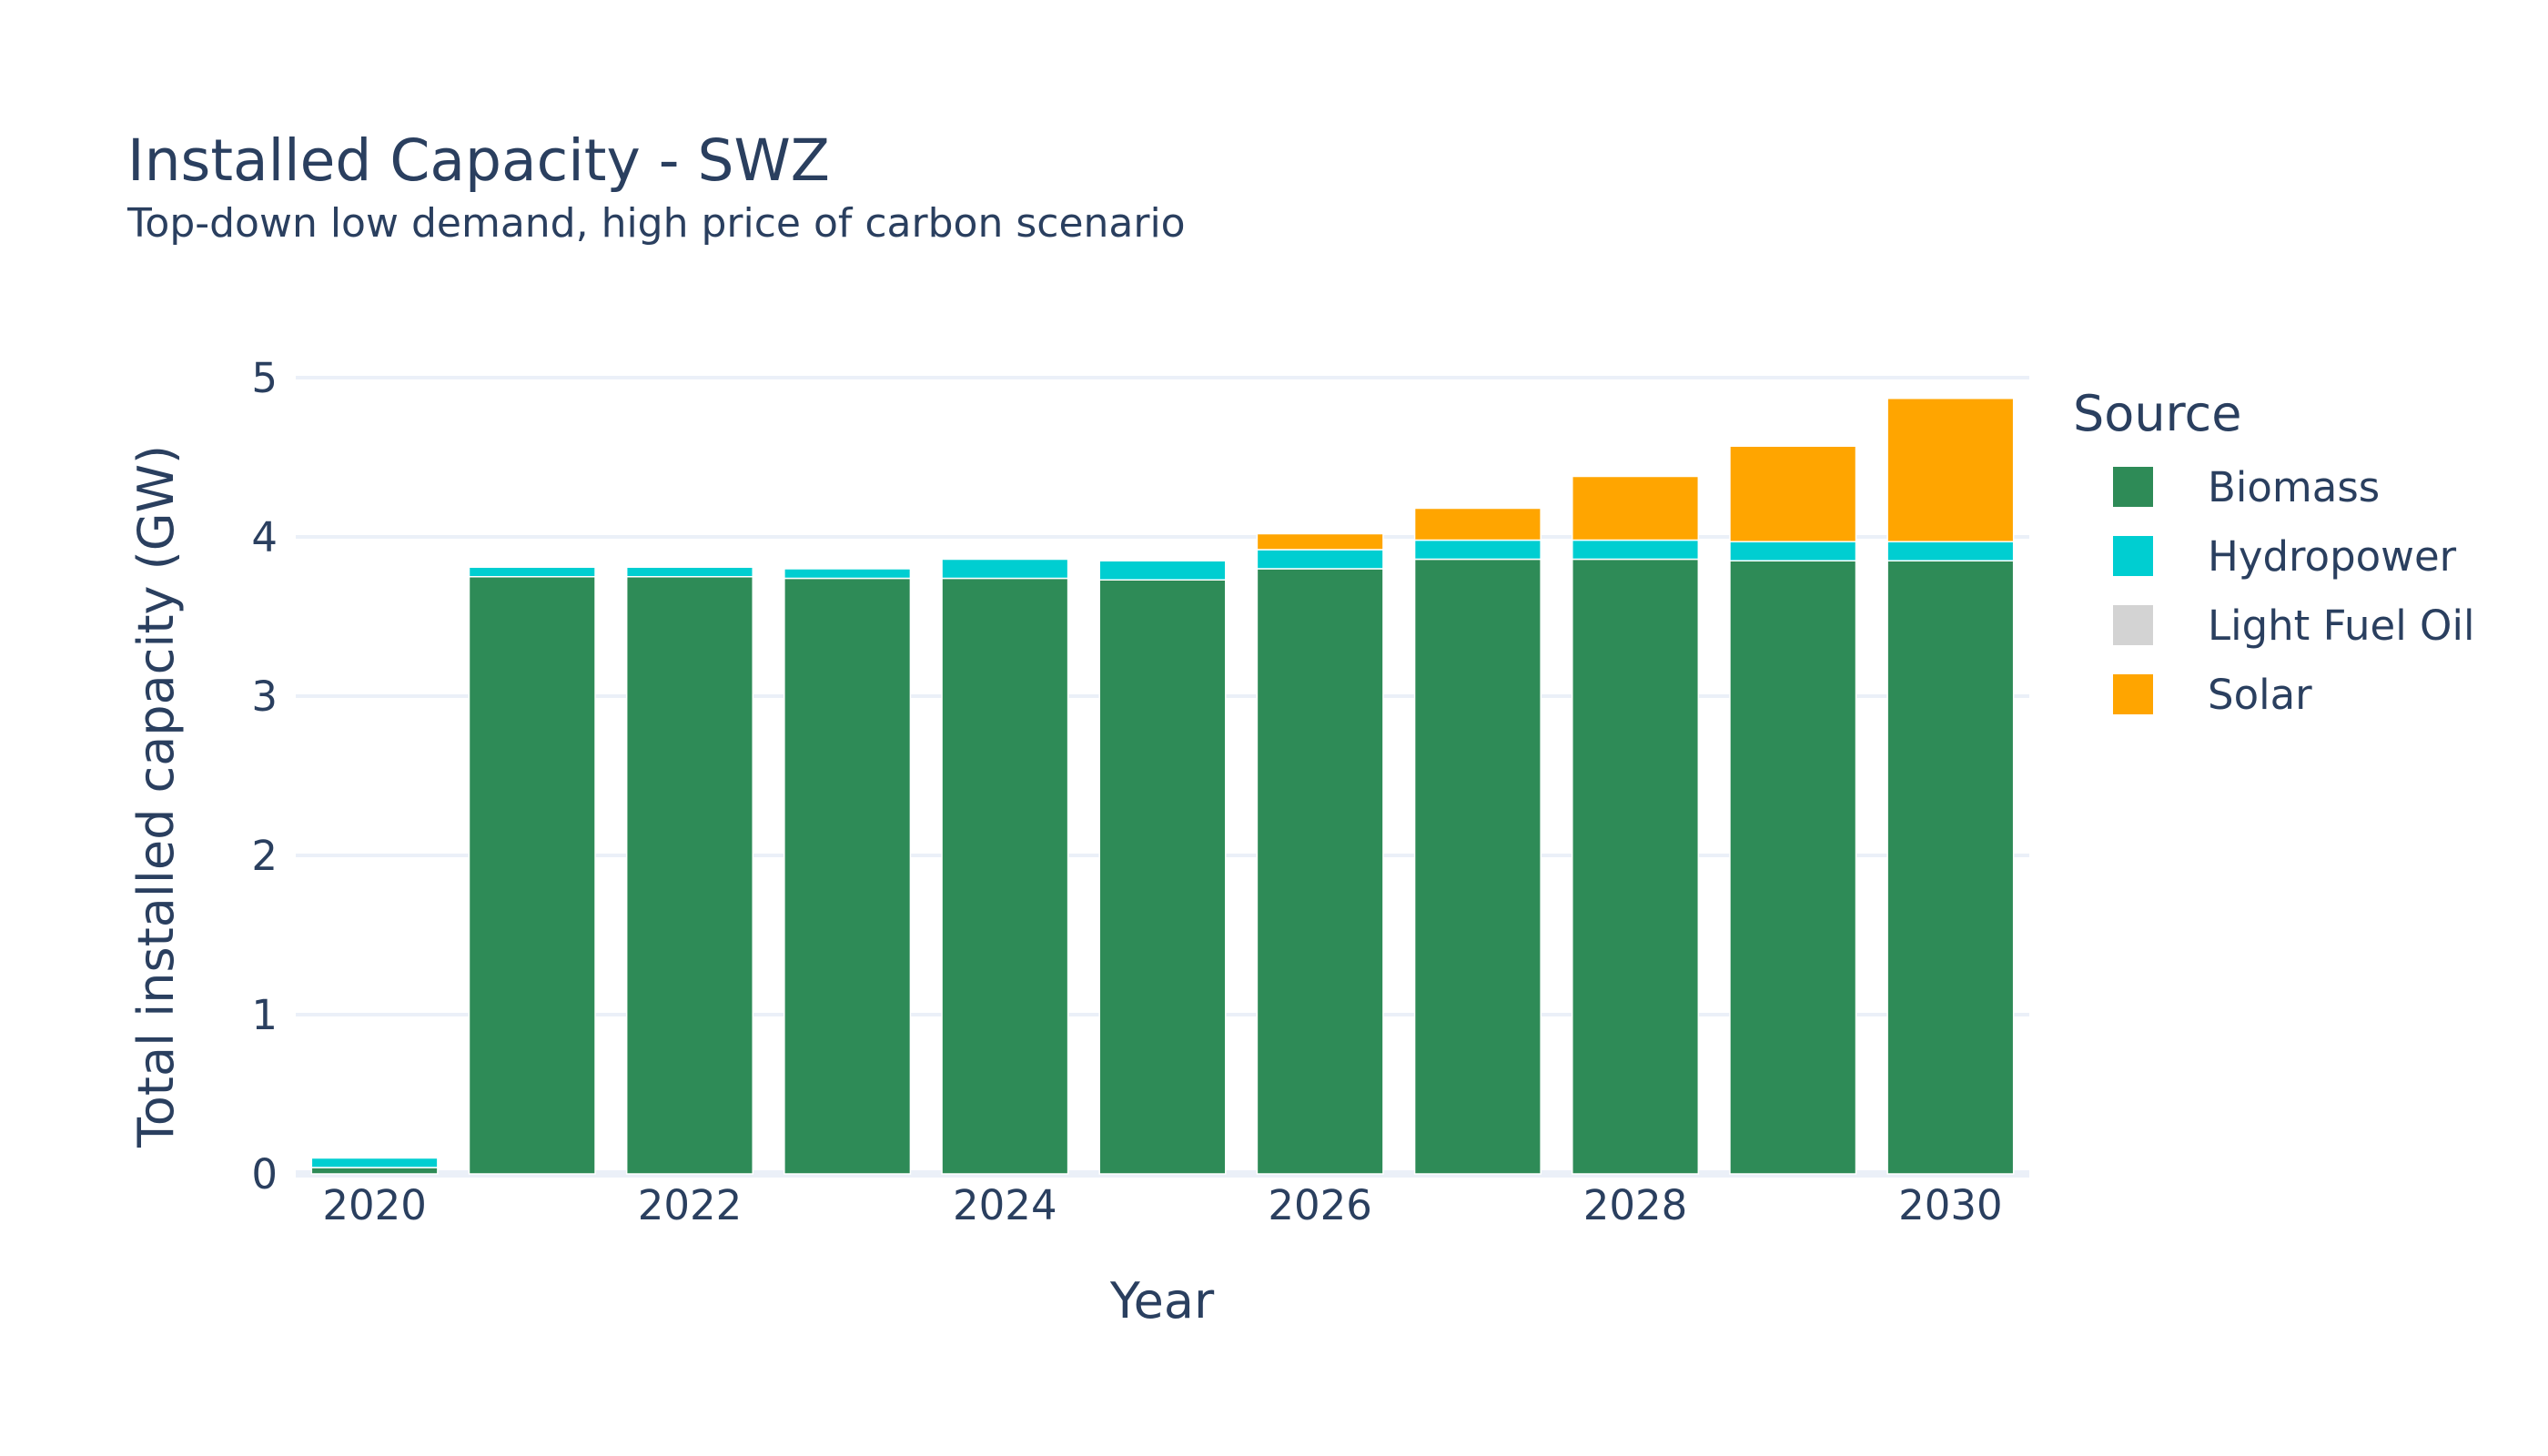 The height and width of the screenshot is (1456, 2548). I want to click on legend-label: Solar, so click(2260, 695).